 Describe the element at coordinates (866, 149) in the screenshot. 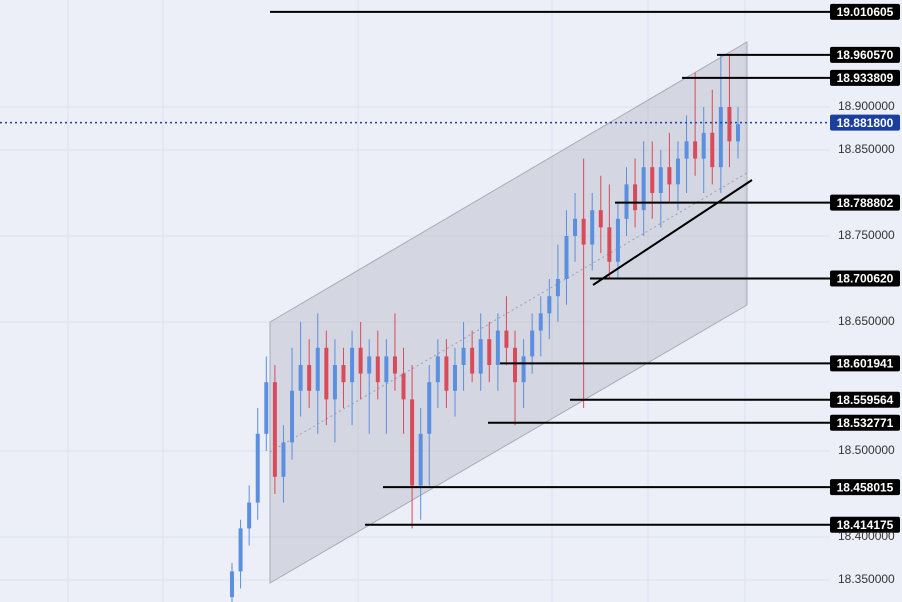

I see `y-tick-label: 18.850000` at that location.